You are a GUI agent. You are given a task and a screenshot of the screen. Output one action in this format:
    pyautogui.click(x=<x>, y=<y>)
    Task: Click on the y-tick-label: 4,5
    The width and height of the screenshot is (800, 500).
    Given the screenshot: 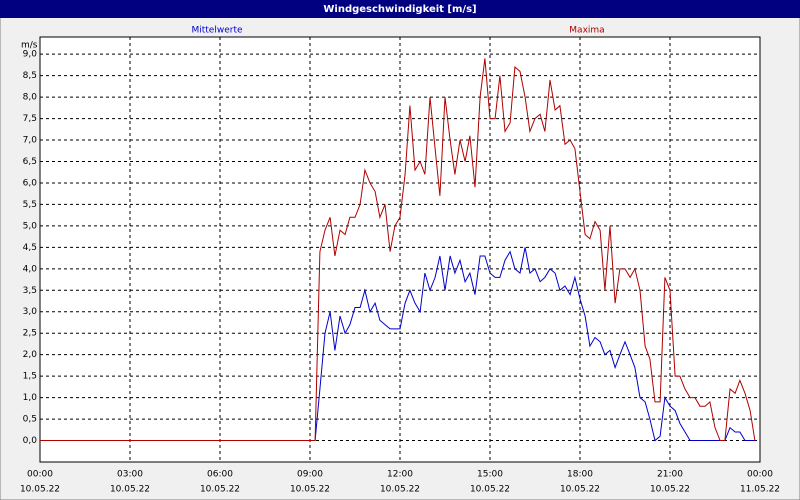 What is the action you would take?
    pyautogui.click(x=30, y=248)
    